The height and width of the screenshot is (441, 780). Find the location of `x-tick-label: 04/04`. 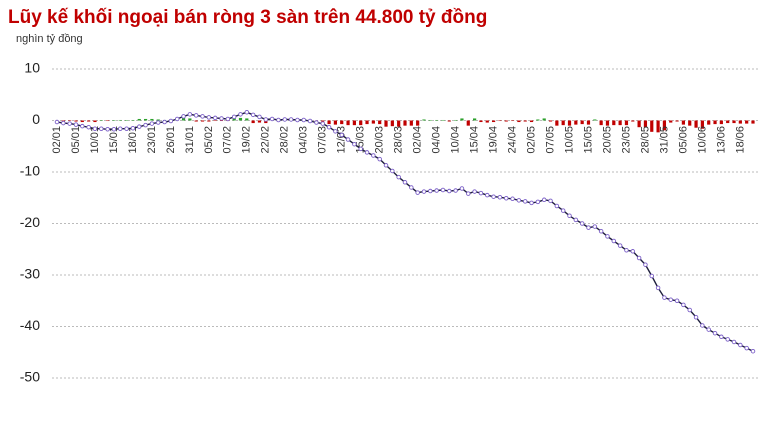

x-tick-label: 04/04 is located at coordinates (437, 140).